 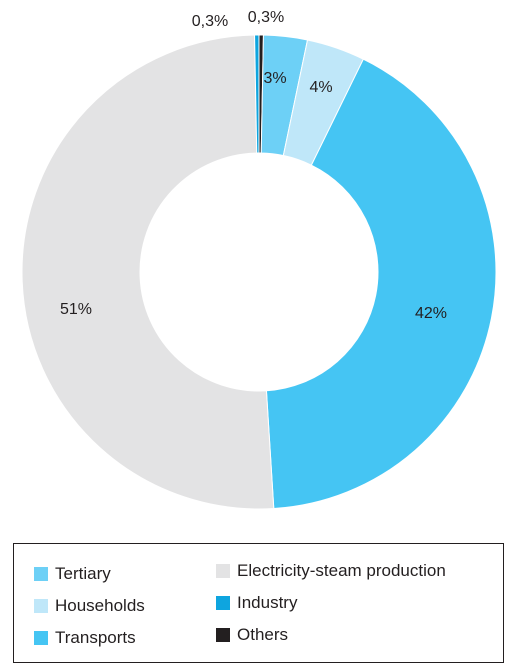 I want to click on slice-label-transports: 42%, so click(x=431, y=313).